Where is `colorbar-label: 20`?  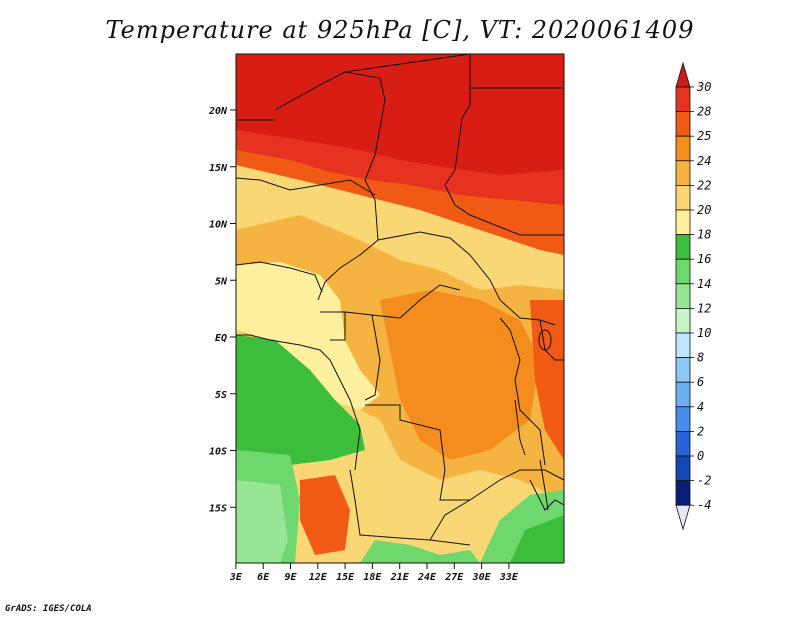 colorbar-label: 20 is located at coordinates (704, 210).